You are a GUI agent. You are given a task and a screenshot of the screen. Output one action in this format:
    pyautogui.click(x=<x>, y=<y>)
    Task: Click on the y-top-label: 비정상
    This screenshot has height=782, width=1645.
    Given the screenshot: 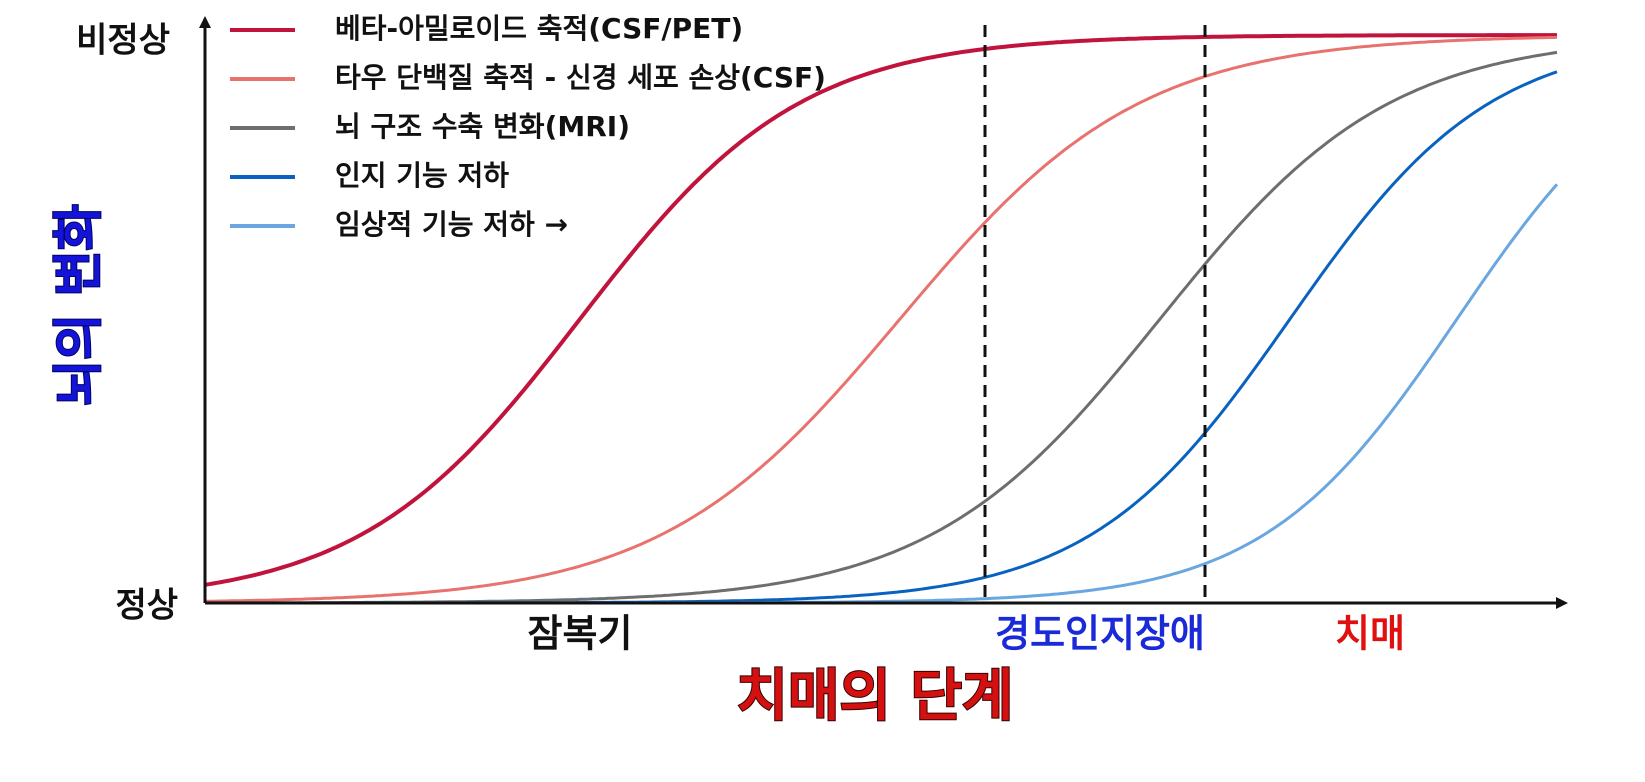 What is the action you would take?
    pyautogui.click(x=123, y=41)
    